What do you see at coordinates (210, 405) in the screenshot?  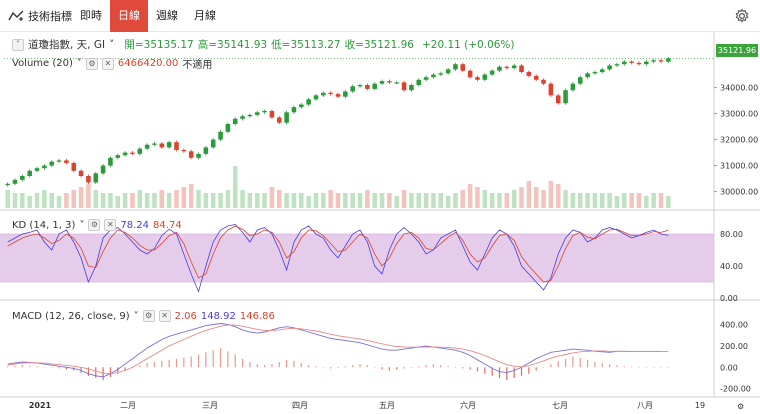 I see `time-tick-label: 三月` at bounding box center [210, 405].